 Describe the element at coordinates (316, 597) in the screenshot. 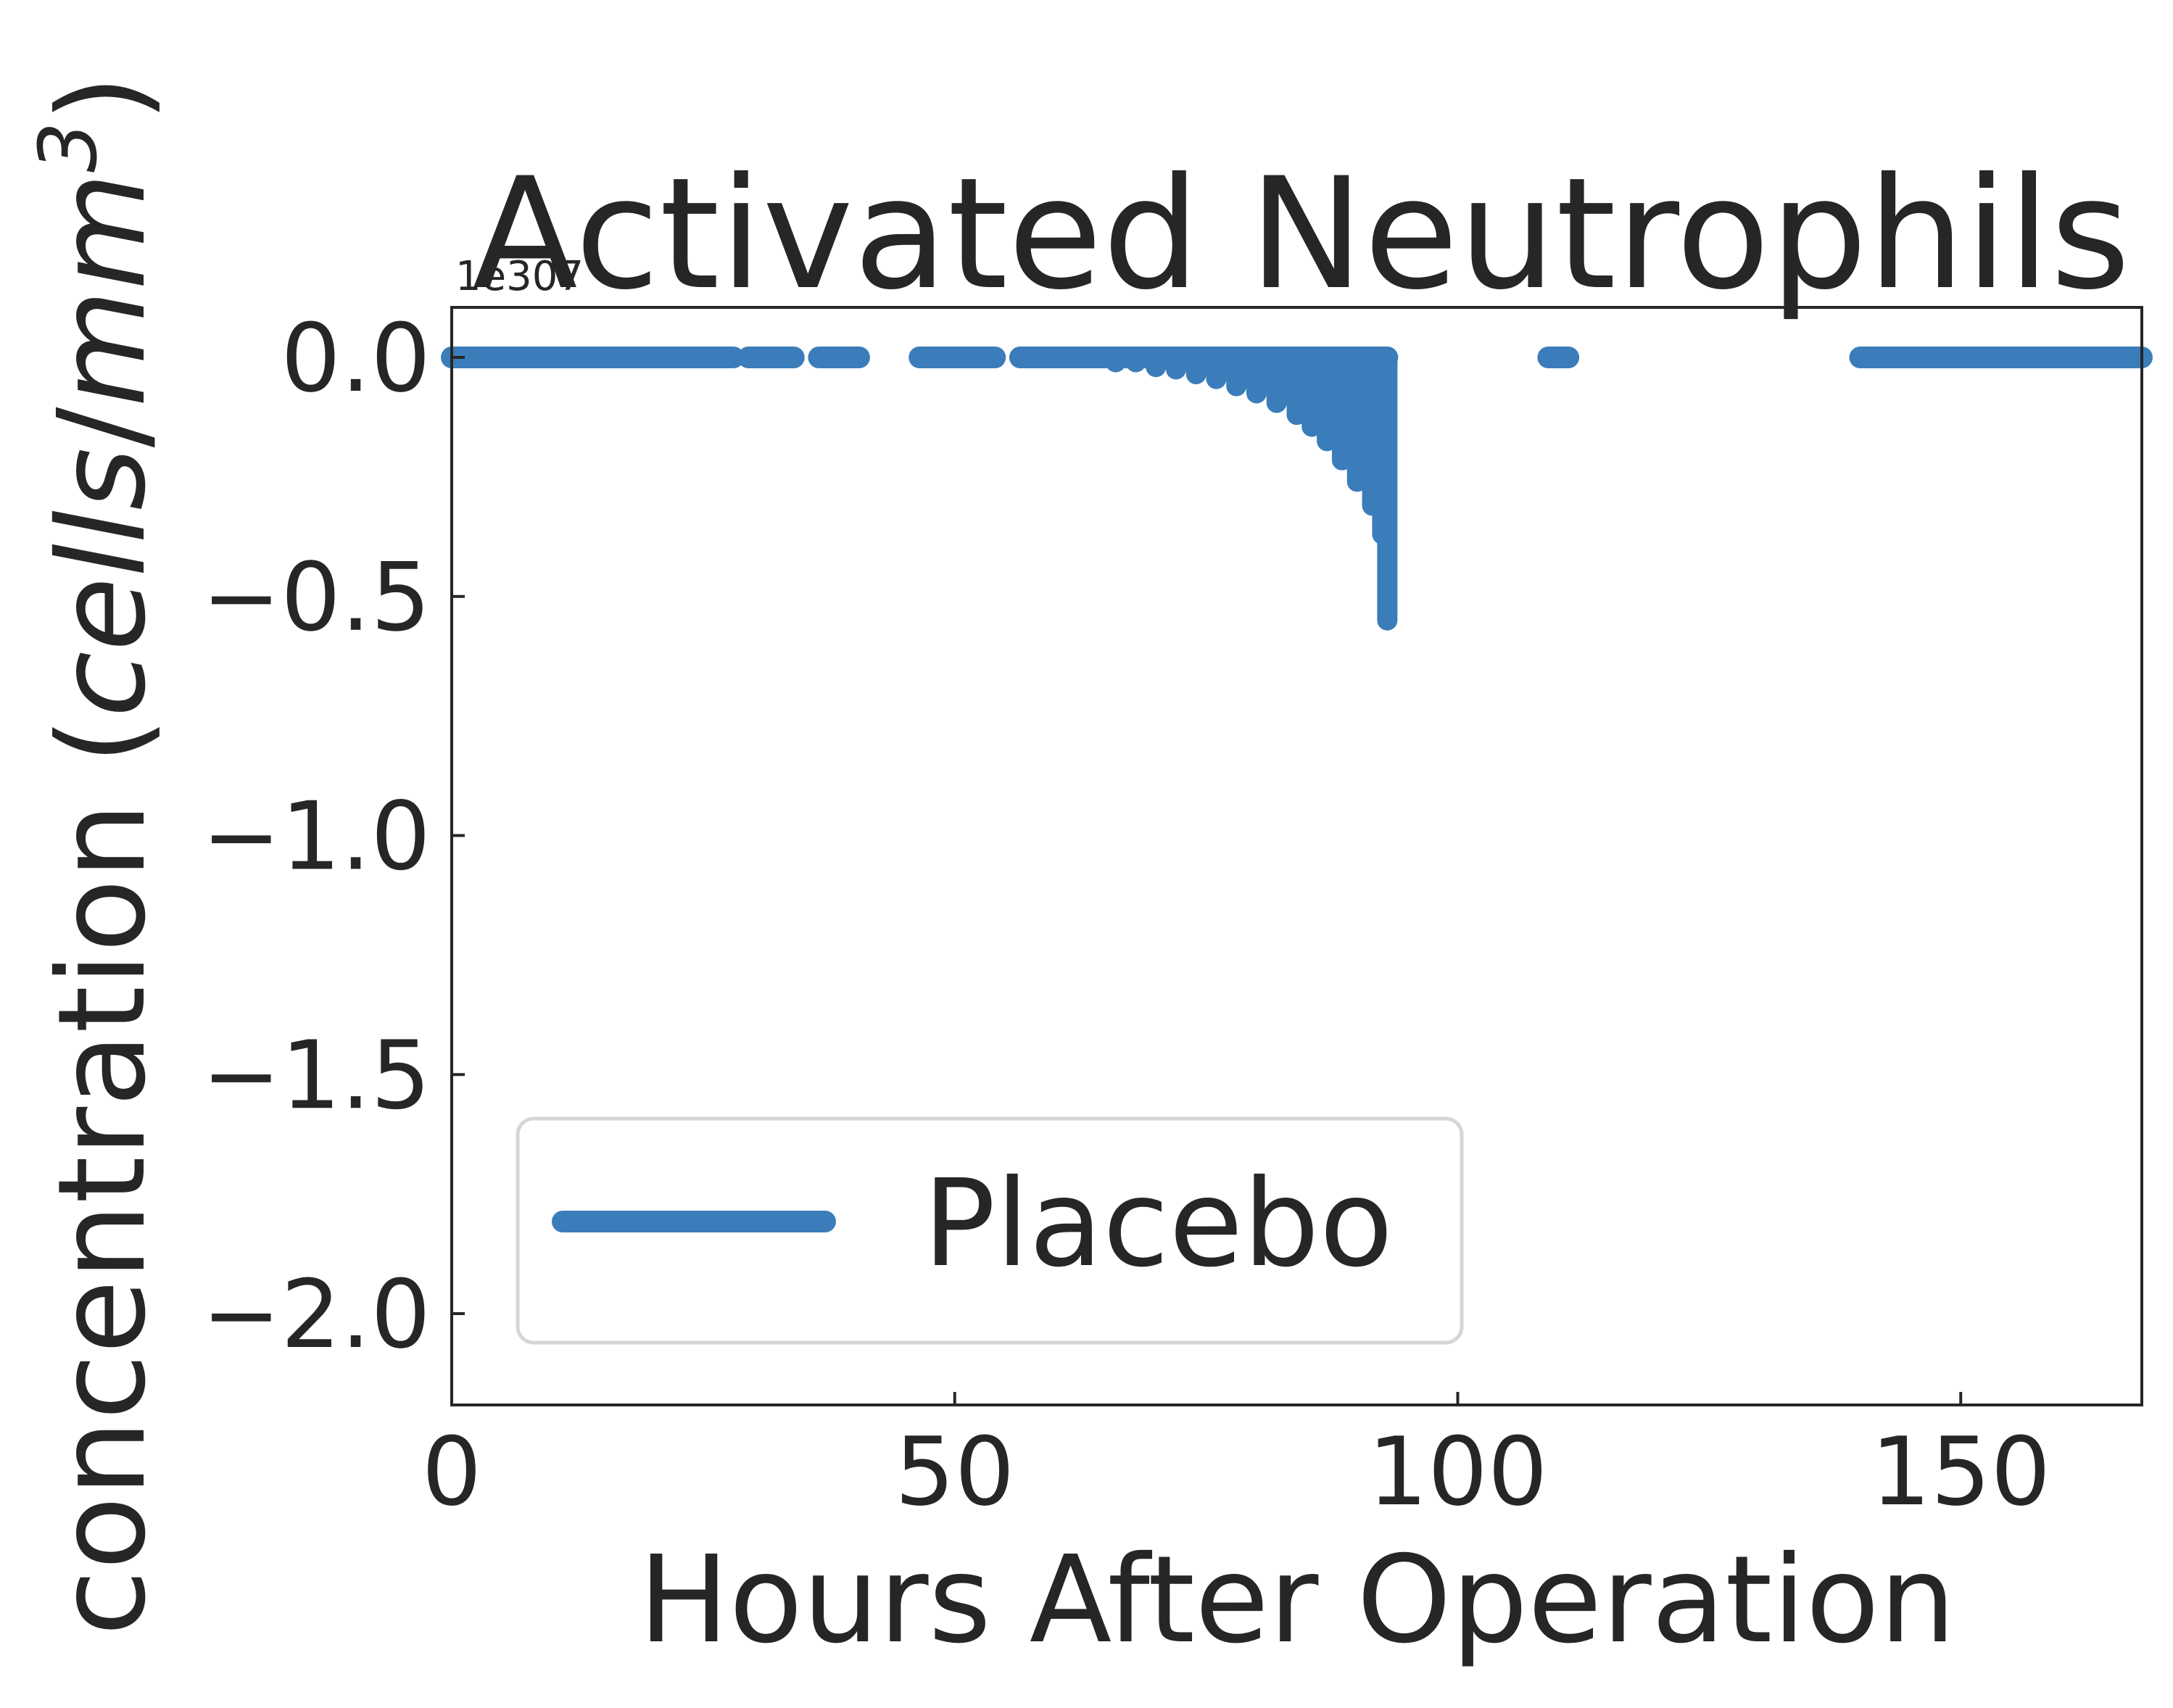

I see `y-tick-label-1: −0.5` at that location.